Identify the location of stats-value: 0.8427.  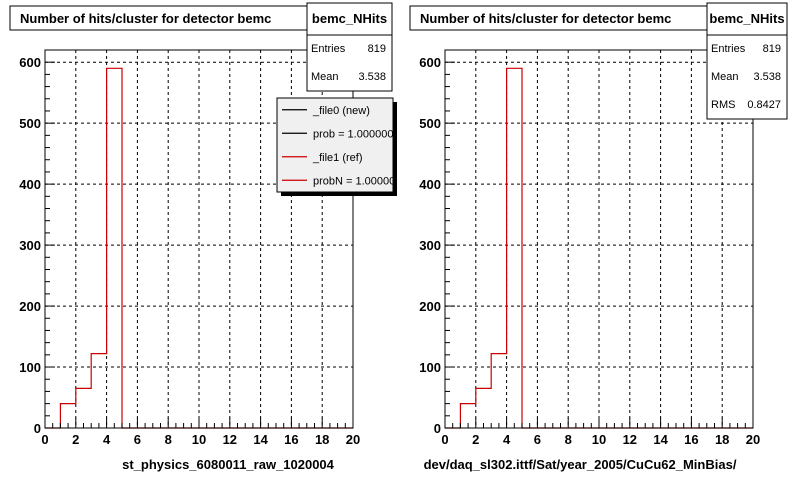
(764, 105).